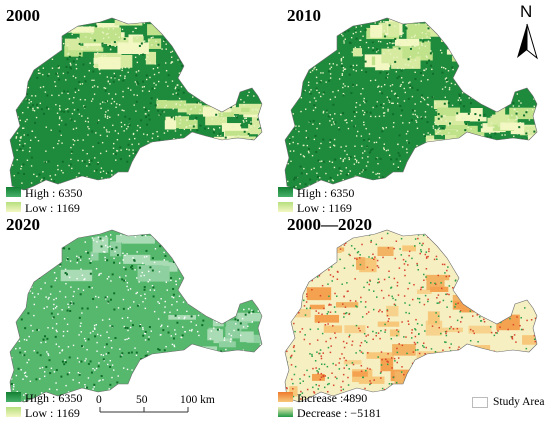 The height and width of the screenshot is (424, 550). I want to click on scale-bar-line, so click(144, 410).